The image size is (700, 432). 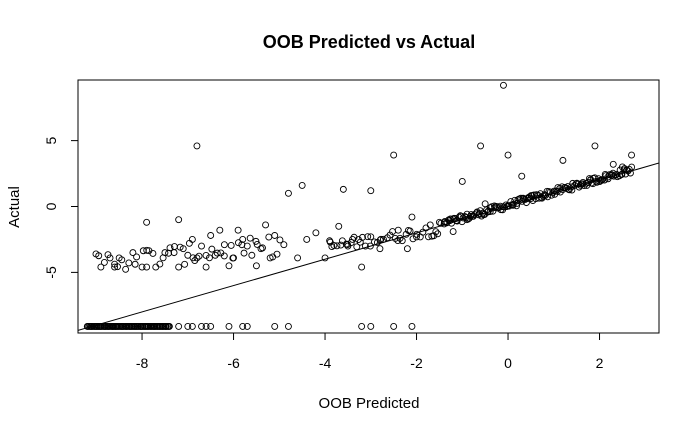 I want to click on x-axis-label: OOB Predicted, so click(x=369, y=403).